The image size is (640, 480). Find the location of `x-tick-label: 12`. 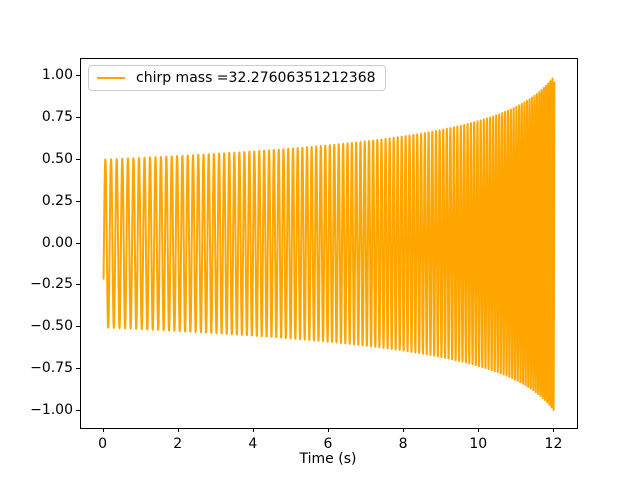

x-tick-label: 12 is located at coordinates (553, 444).